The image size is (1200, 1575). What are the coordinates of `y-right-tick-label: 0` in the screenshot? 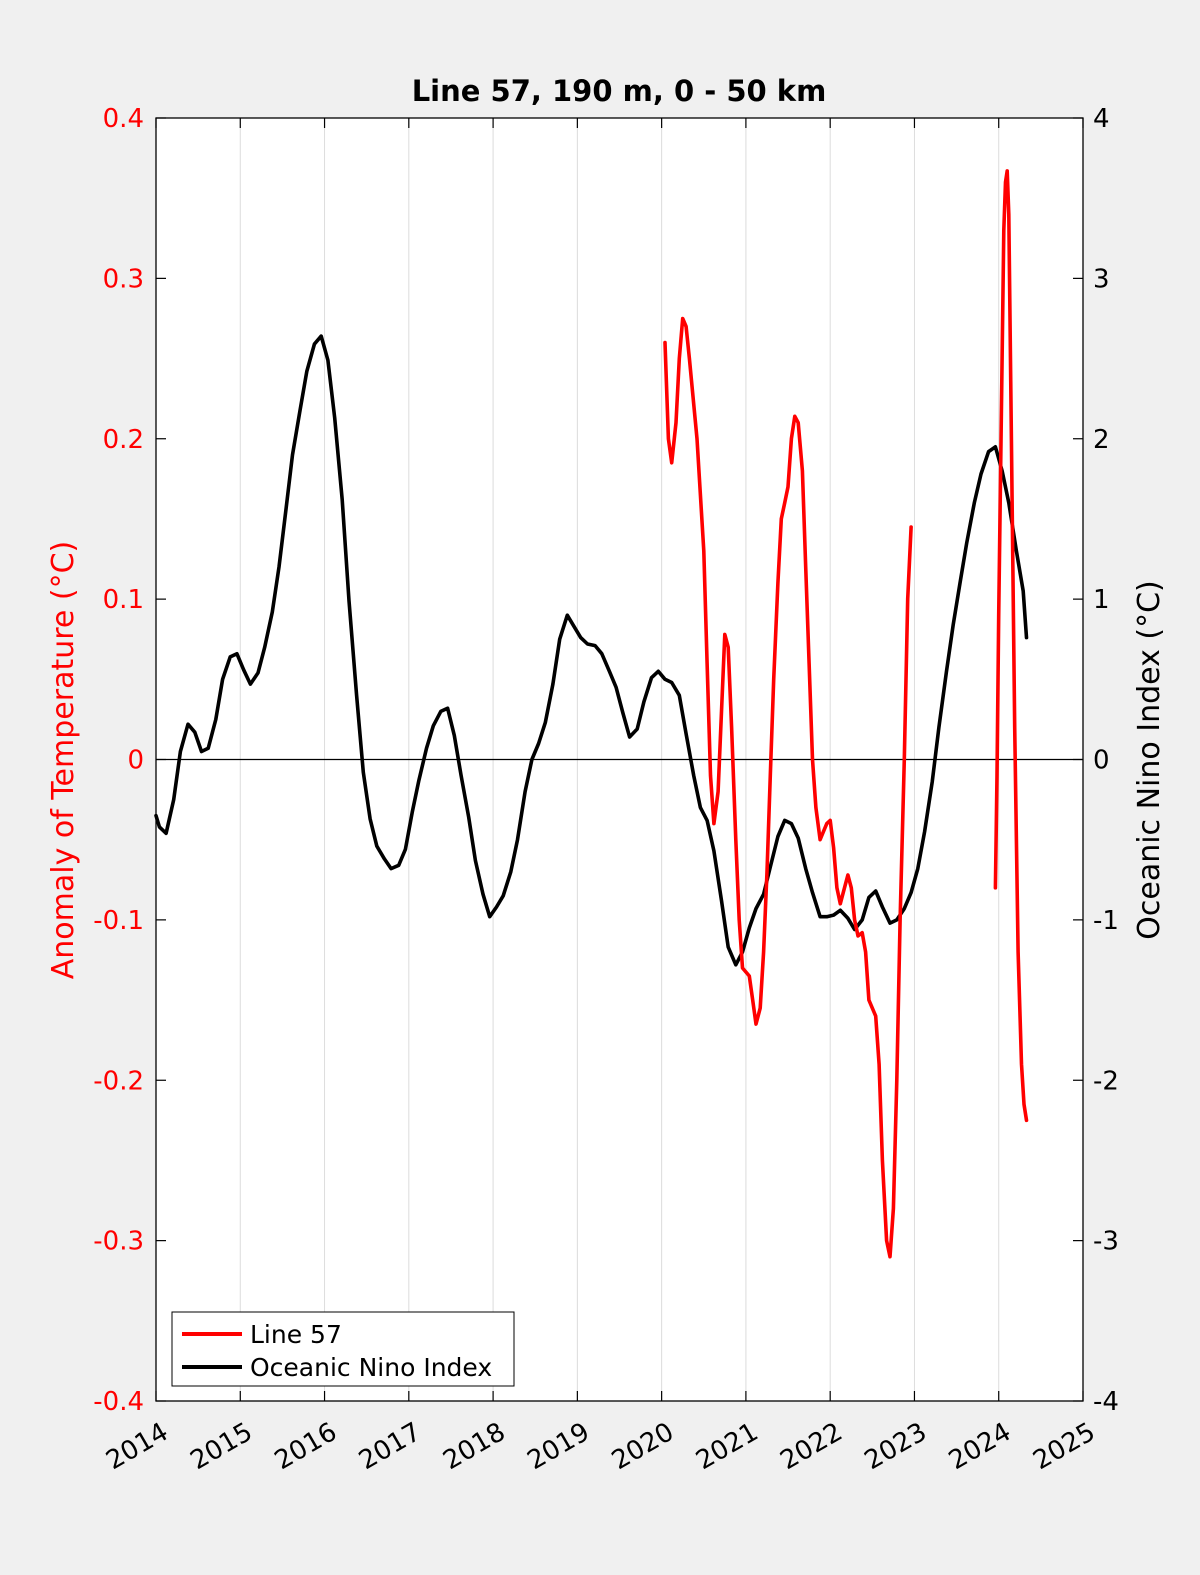 It's located at (1101, 761).